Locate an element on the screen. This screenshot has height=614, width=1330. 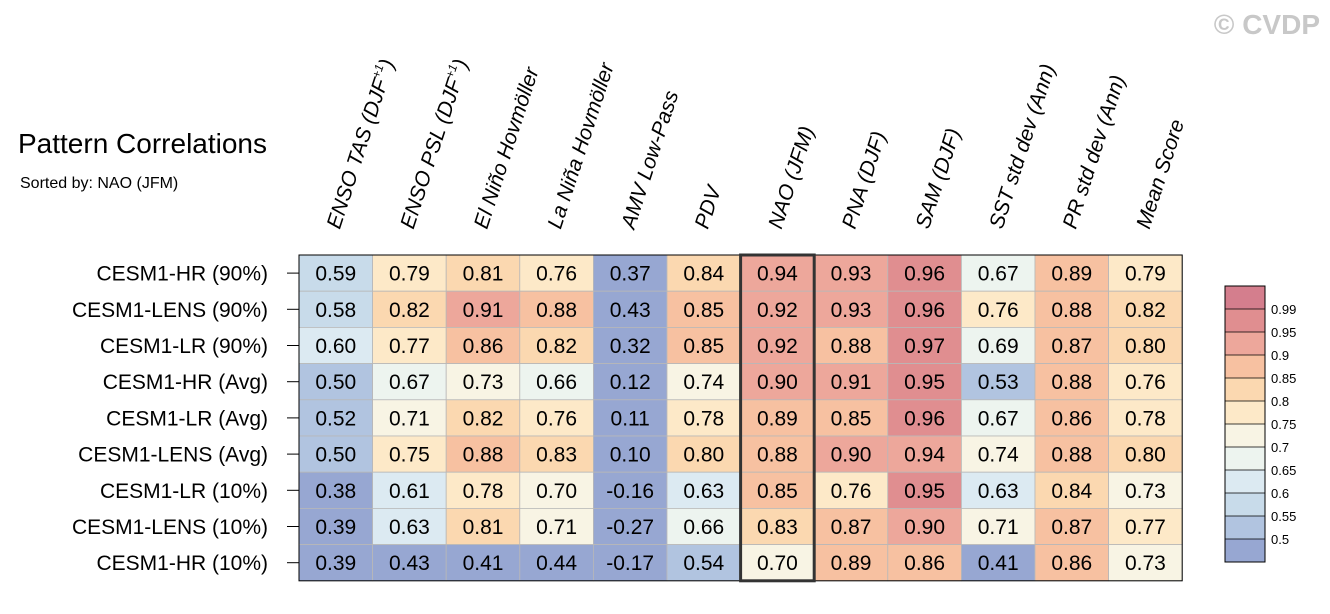
colorbar-border is located at coordinates (1245, 424).